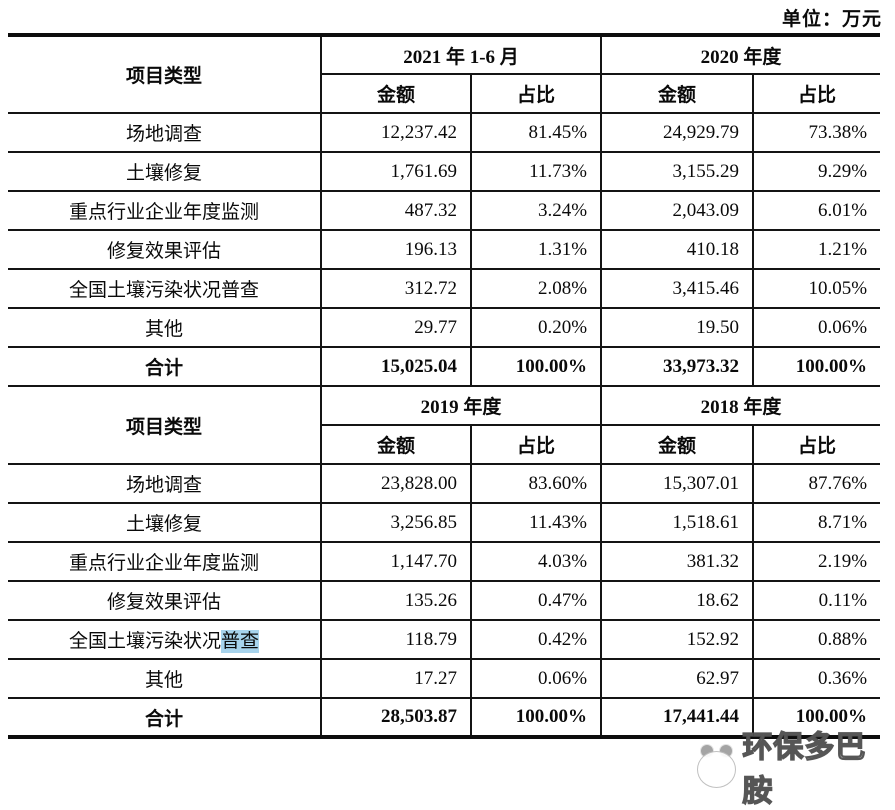 The width and height of the screenshot is (895, 810). What do you see at coordinates (816, 211) in the screenshot?
I see `value-cell: 6.01%` at bounding box center [816, 211].